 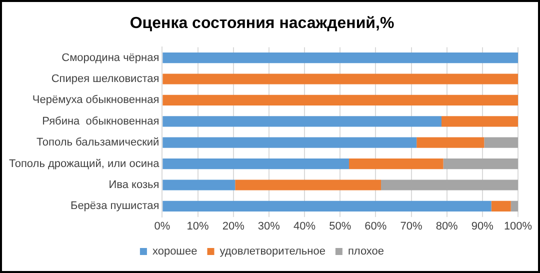 I want to click on y-tick-label: Тополь дрожащий, или осина, so click(x=84, y=164).